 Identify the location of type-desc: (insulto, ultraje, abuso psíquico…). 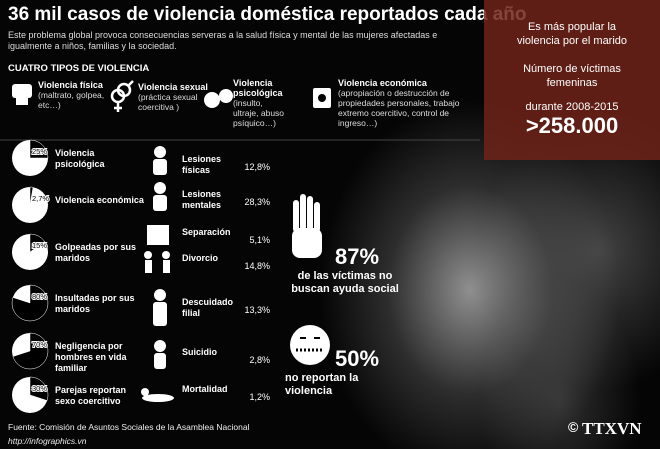
(259, 113).